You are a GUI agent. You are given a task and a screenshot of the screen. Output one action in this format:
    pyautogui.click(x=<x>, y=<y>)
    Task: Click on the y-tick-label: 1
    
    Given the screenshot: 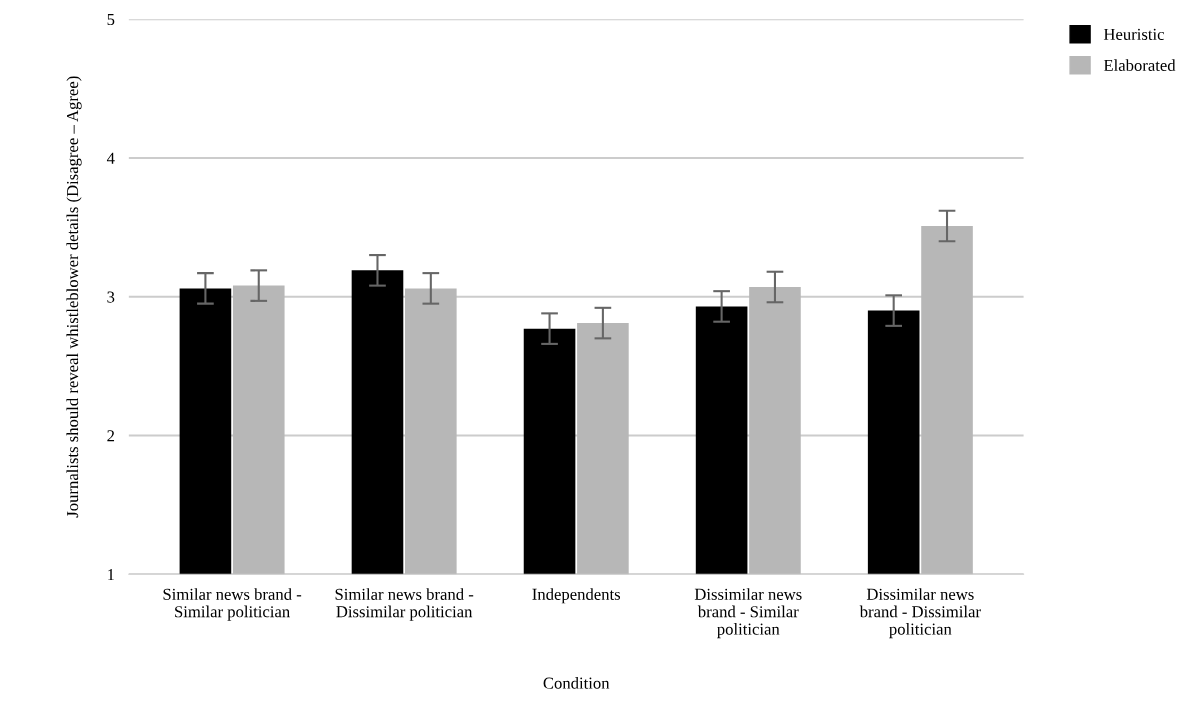 What is the action you would take?
    pyautogui.click(x=111, y=575)
    